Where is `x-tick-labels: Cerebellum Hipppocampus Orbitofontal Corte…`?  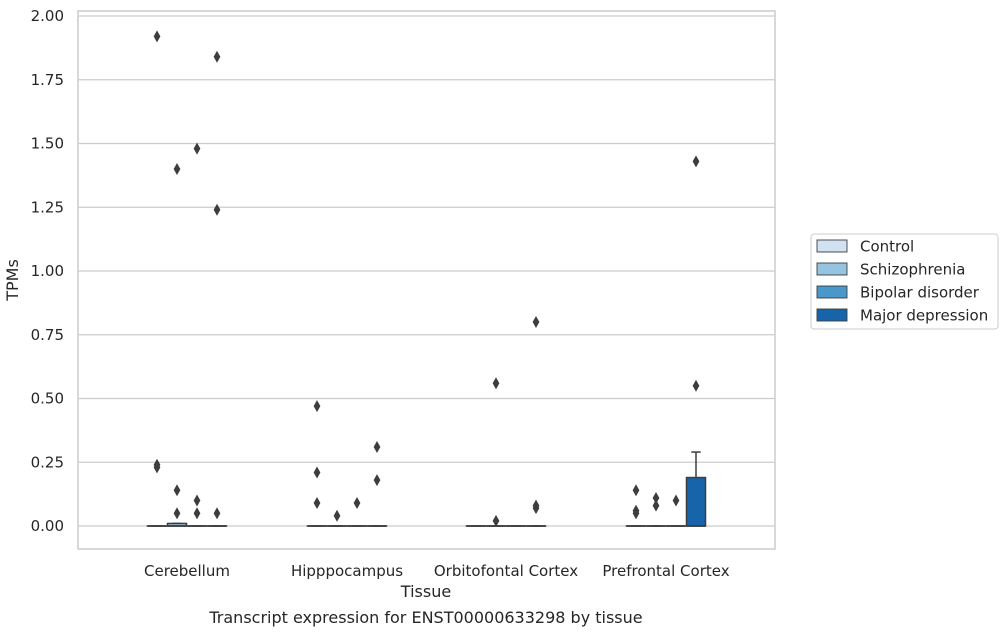 x-tick-labels: Cerebellum Hipppocampus Orbitofontal Corte… is located at coordinates (437, 571).